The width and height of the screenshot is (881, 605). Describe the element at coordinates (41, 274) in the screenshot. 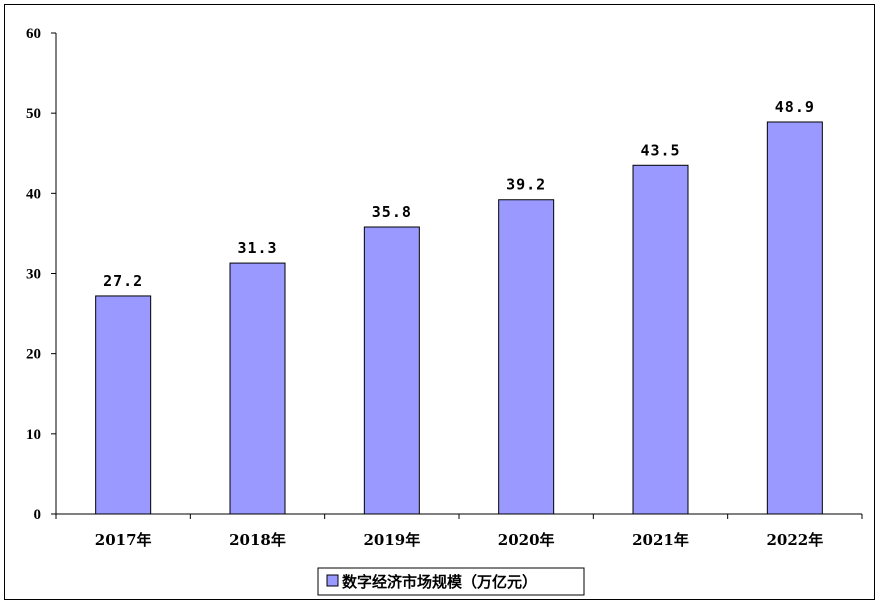

I see `y-axis: 0 10 20 30 40 50 60` at that location.